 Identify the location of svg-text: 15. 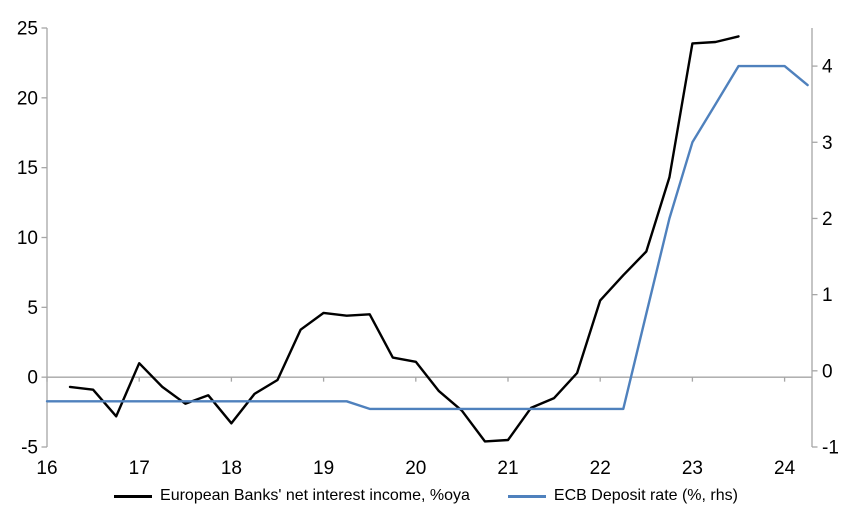
(27, 168).